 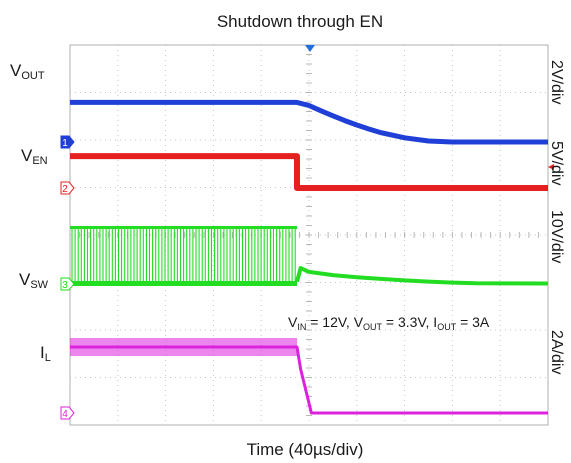 What do you see at coordinates (309, 380) in the screenshot?
I see `il-trace` at bounding box center [309, 380].